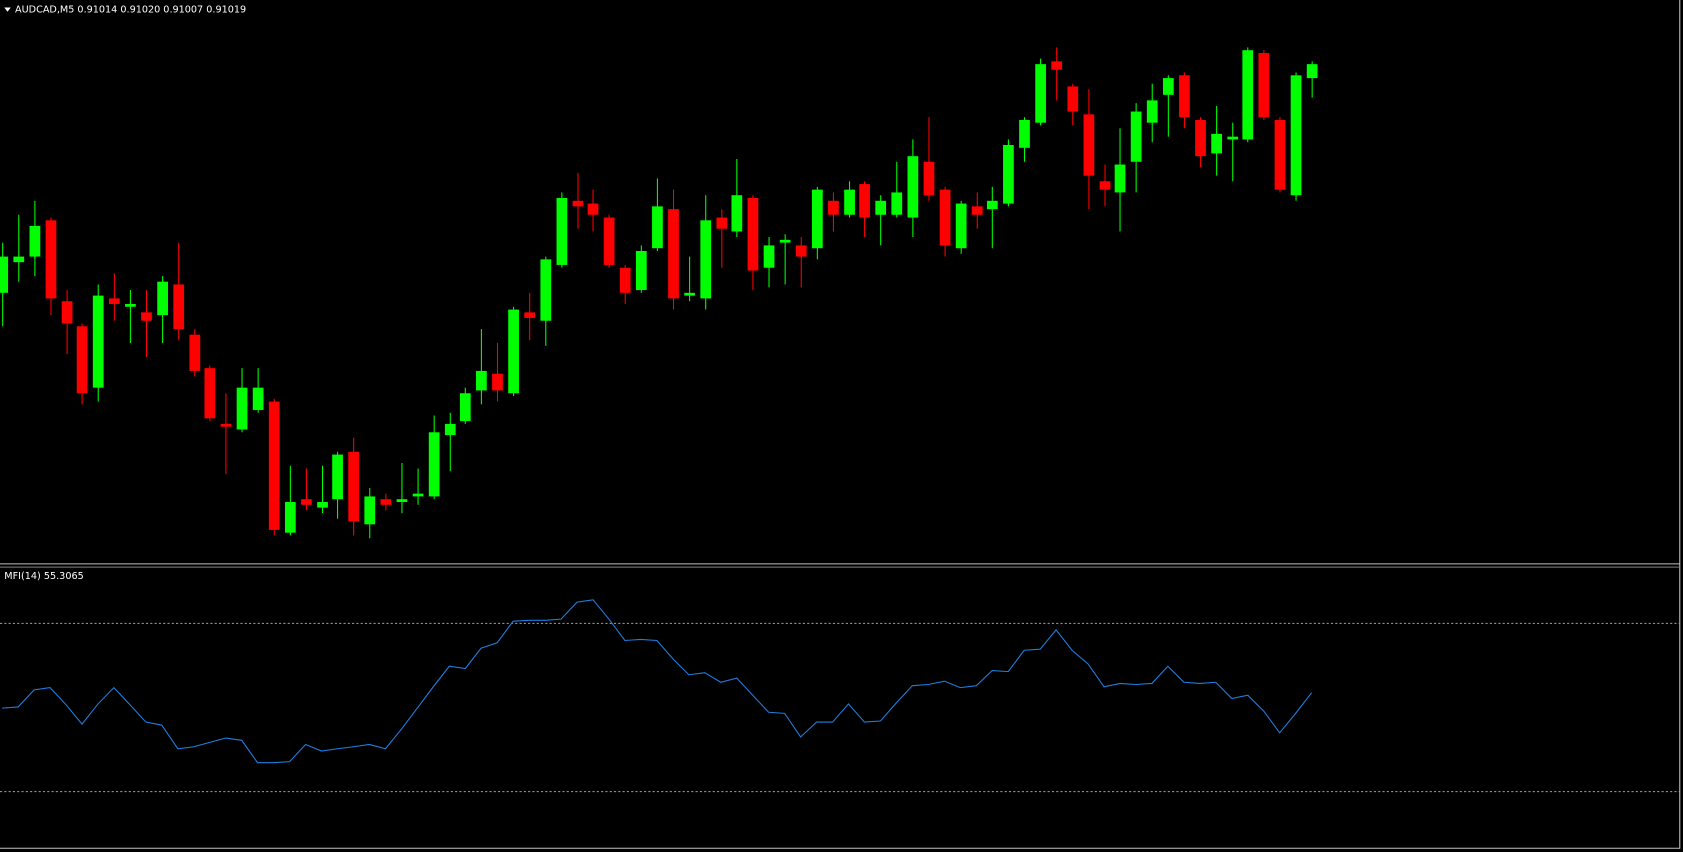  What do you see at coordinates (43, 576) in the screenshot?
I see `indicator-label: MFI(14) 55.3065` at bounding box center [43, 576].